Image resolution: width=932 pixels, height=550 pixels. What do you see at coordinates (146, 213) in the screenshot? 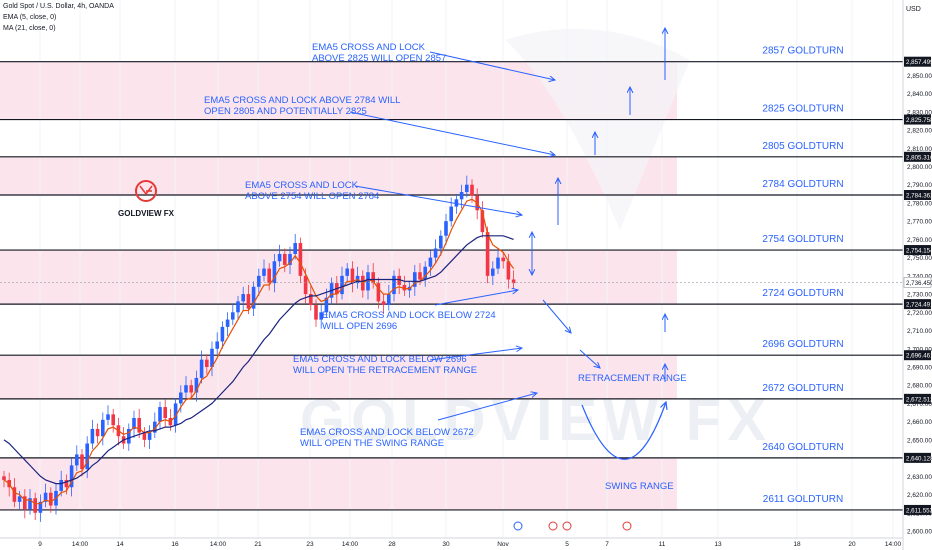
I see `logo-text: GOLDVIEW FX` at bounding box center [146, 213].